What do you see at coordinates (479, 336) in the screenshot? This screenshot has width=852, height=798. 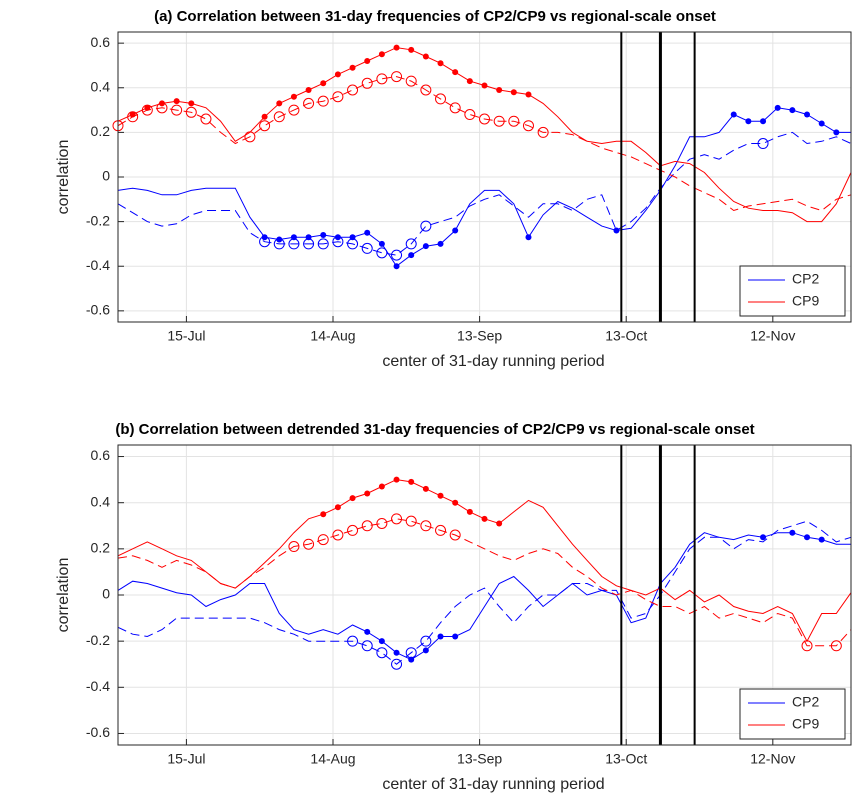 I see `x-tick-label: 13-Sep` at bounding box center [479, 336].